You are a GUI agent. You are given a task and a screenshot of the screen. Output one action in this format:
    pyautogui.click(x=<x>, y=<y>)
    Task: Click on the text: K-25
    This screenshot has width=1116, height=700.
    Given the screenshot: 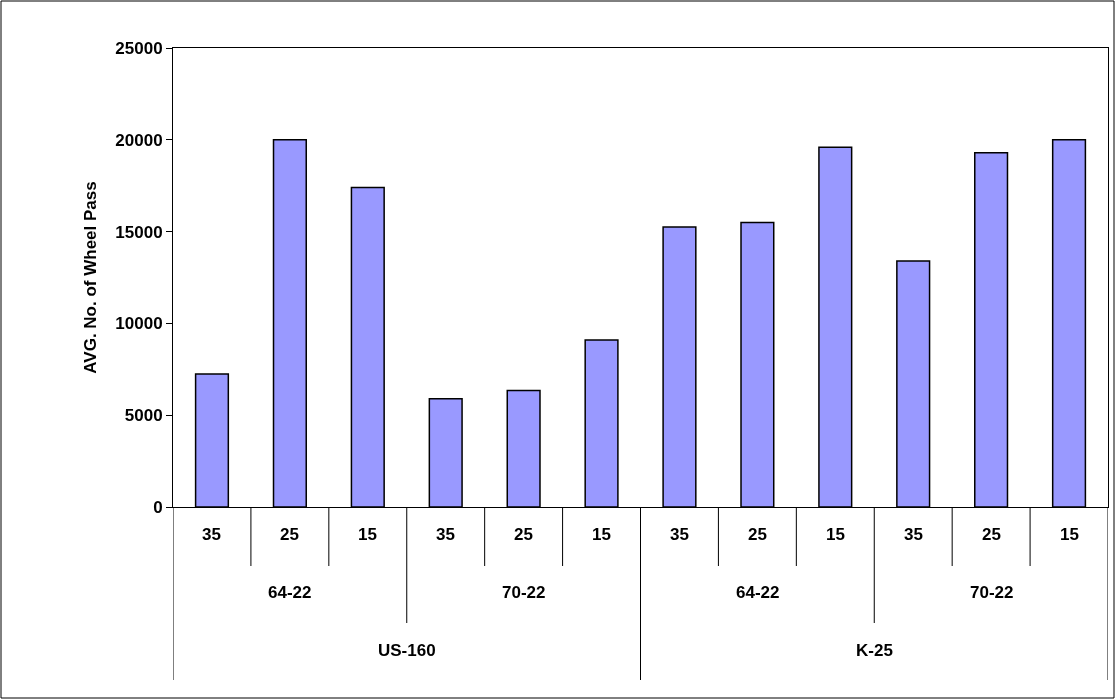 What is the action you would take?
    pyautogui.click(x=874, y=650)
    